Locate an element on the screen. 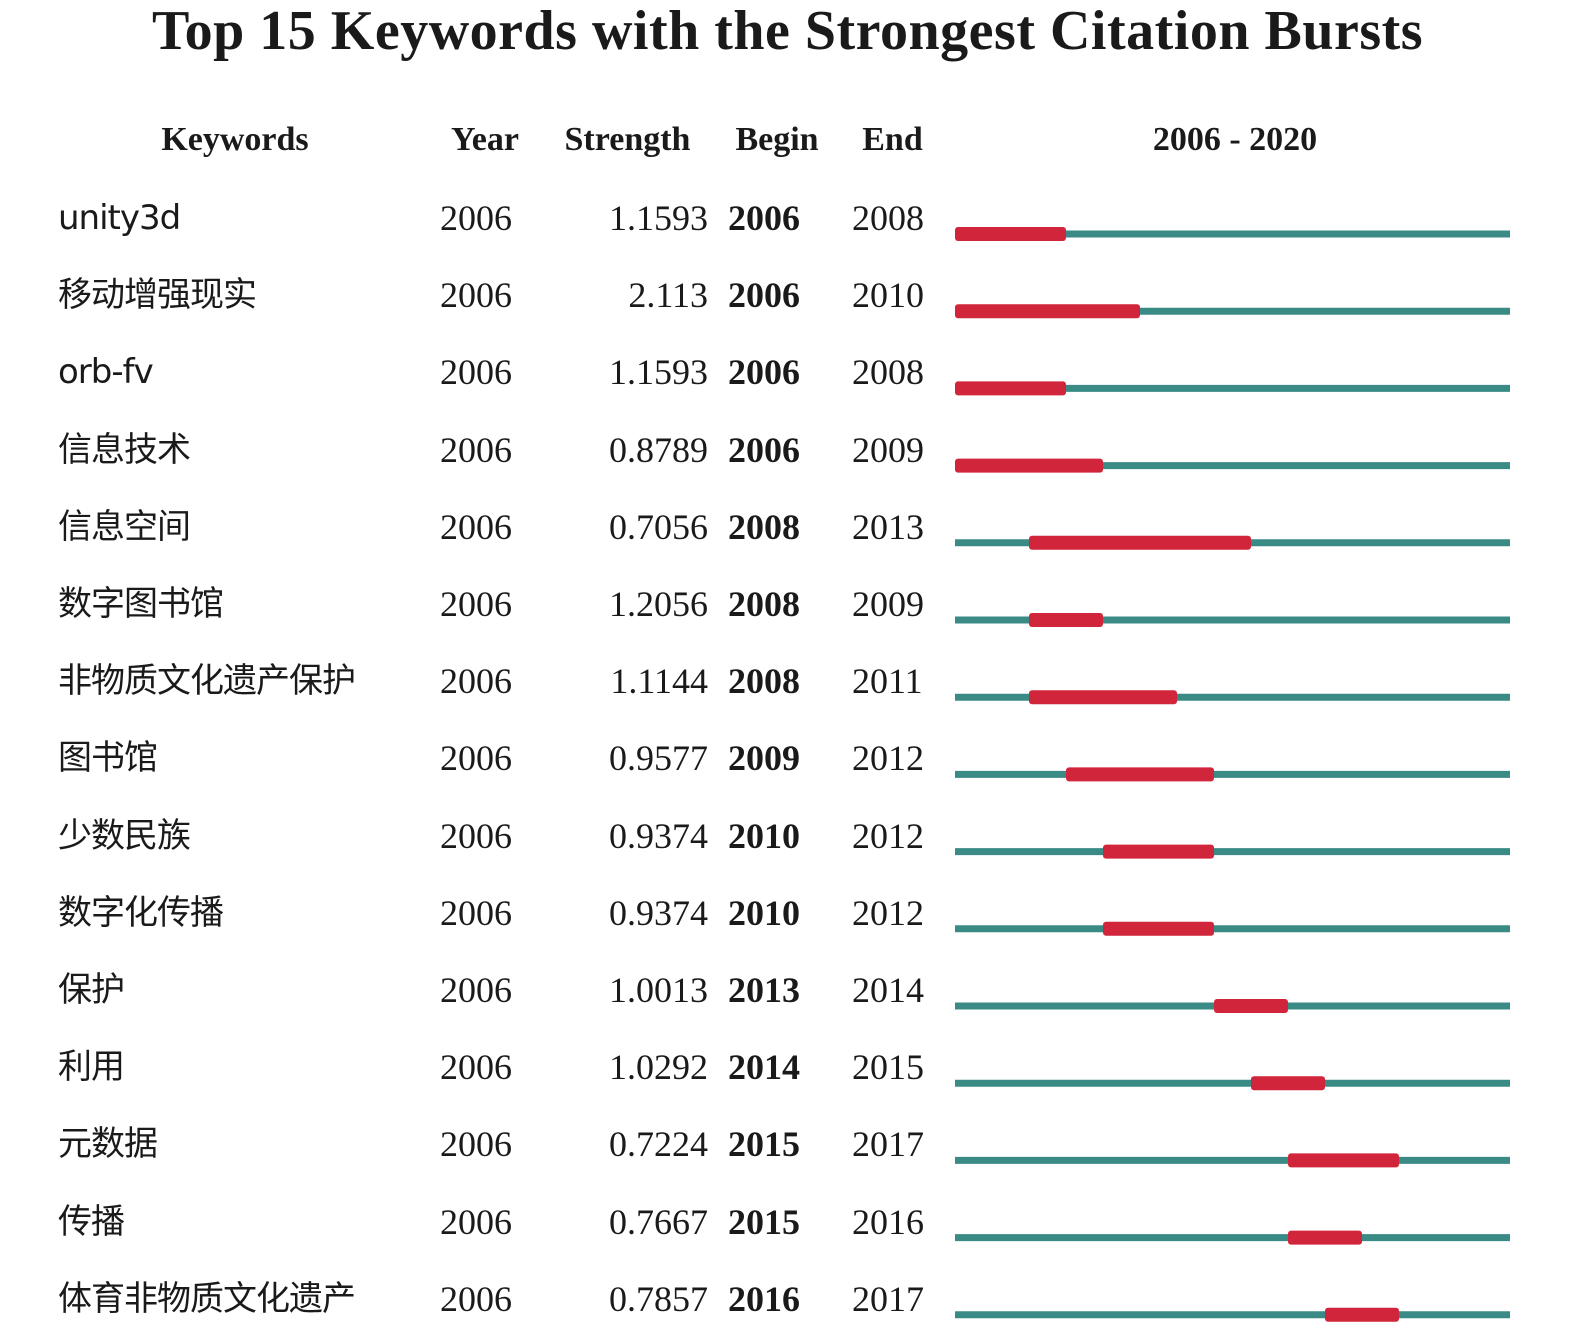 This screenshot has height=1333, width=1575. row-15-begin: 2016 is located at coordinates (764, 1298).